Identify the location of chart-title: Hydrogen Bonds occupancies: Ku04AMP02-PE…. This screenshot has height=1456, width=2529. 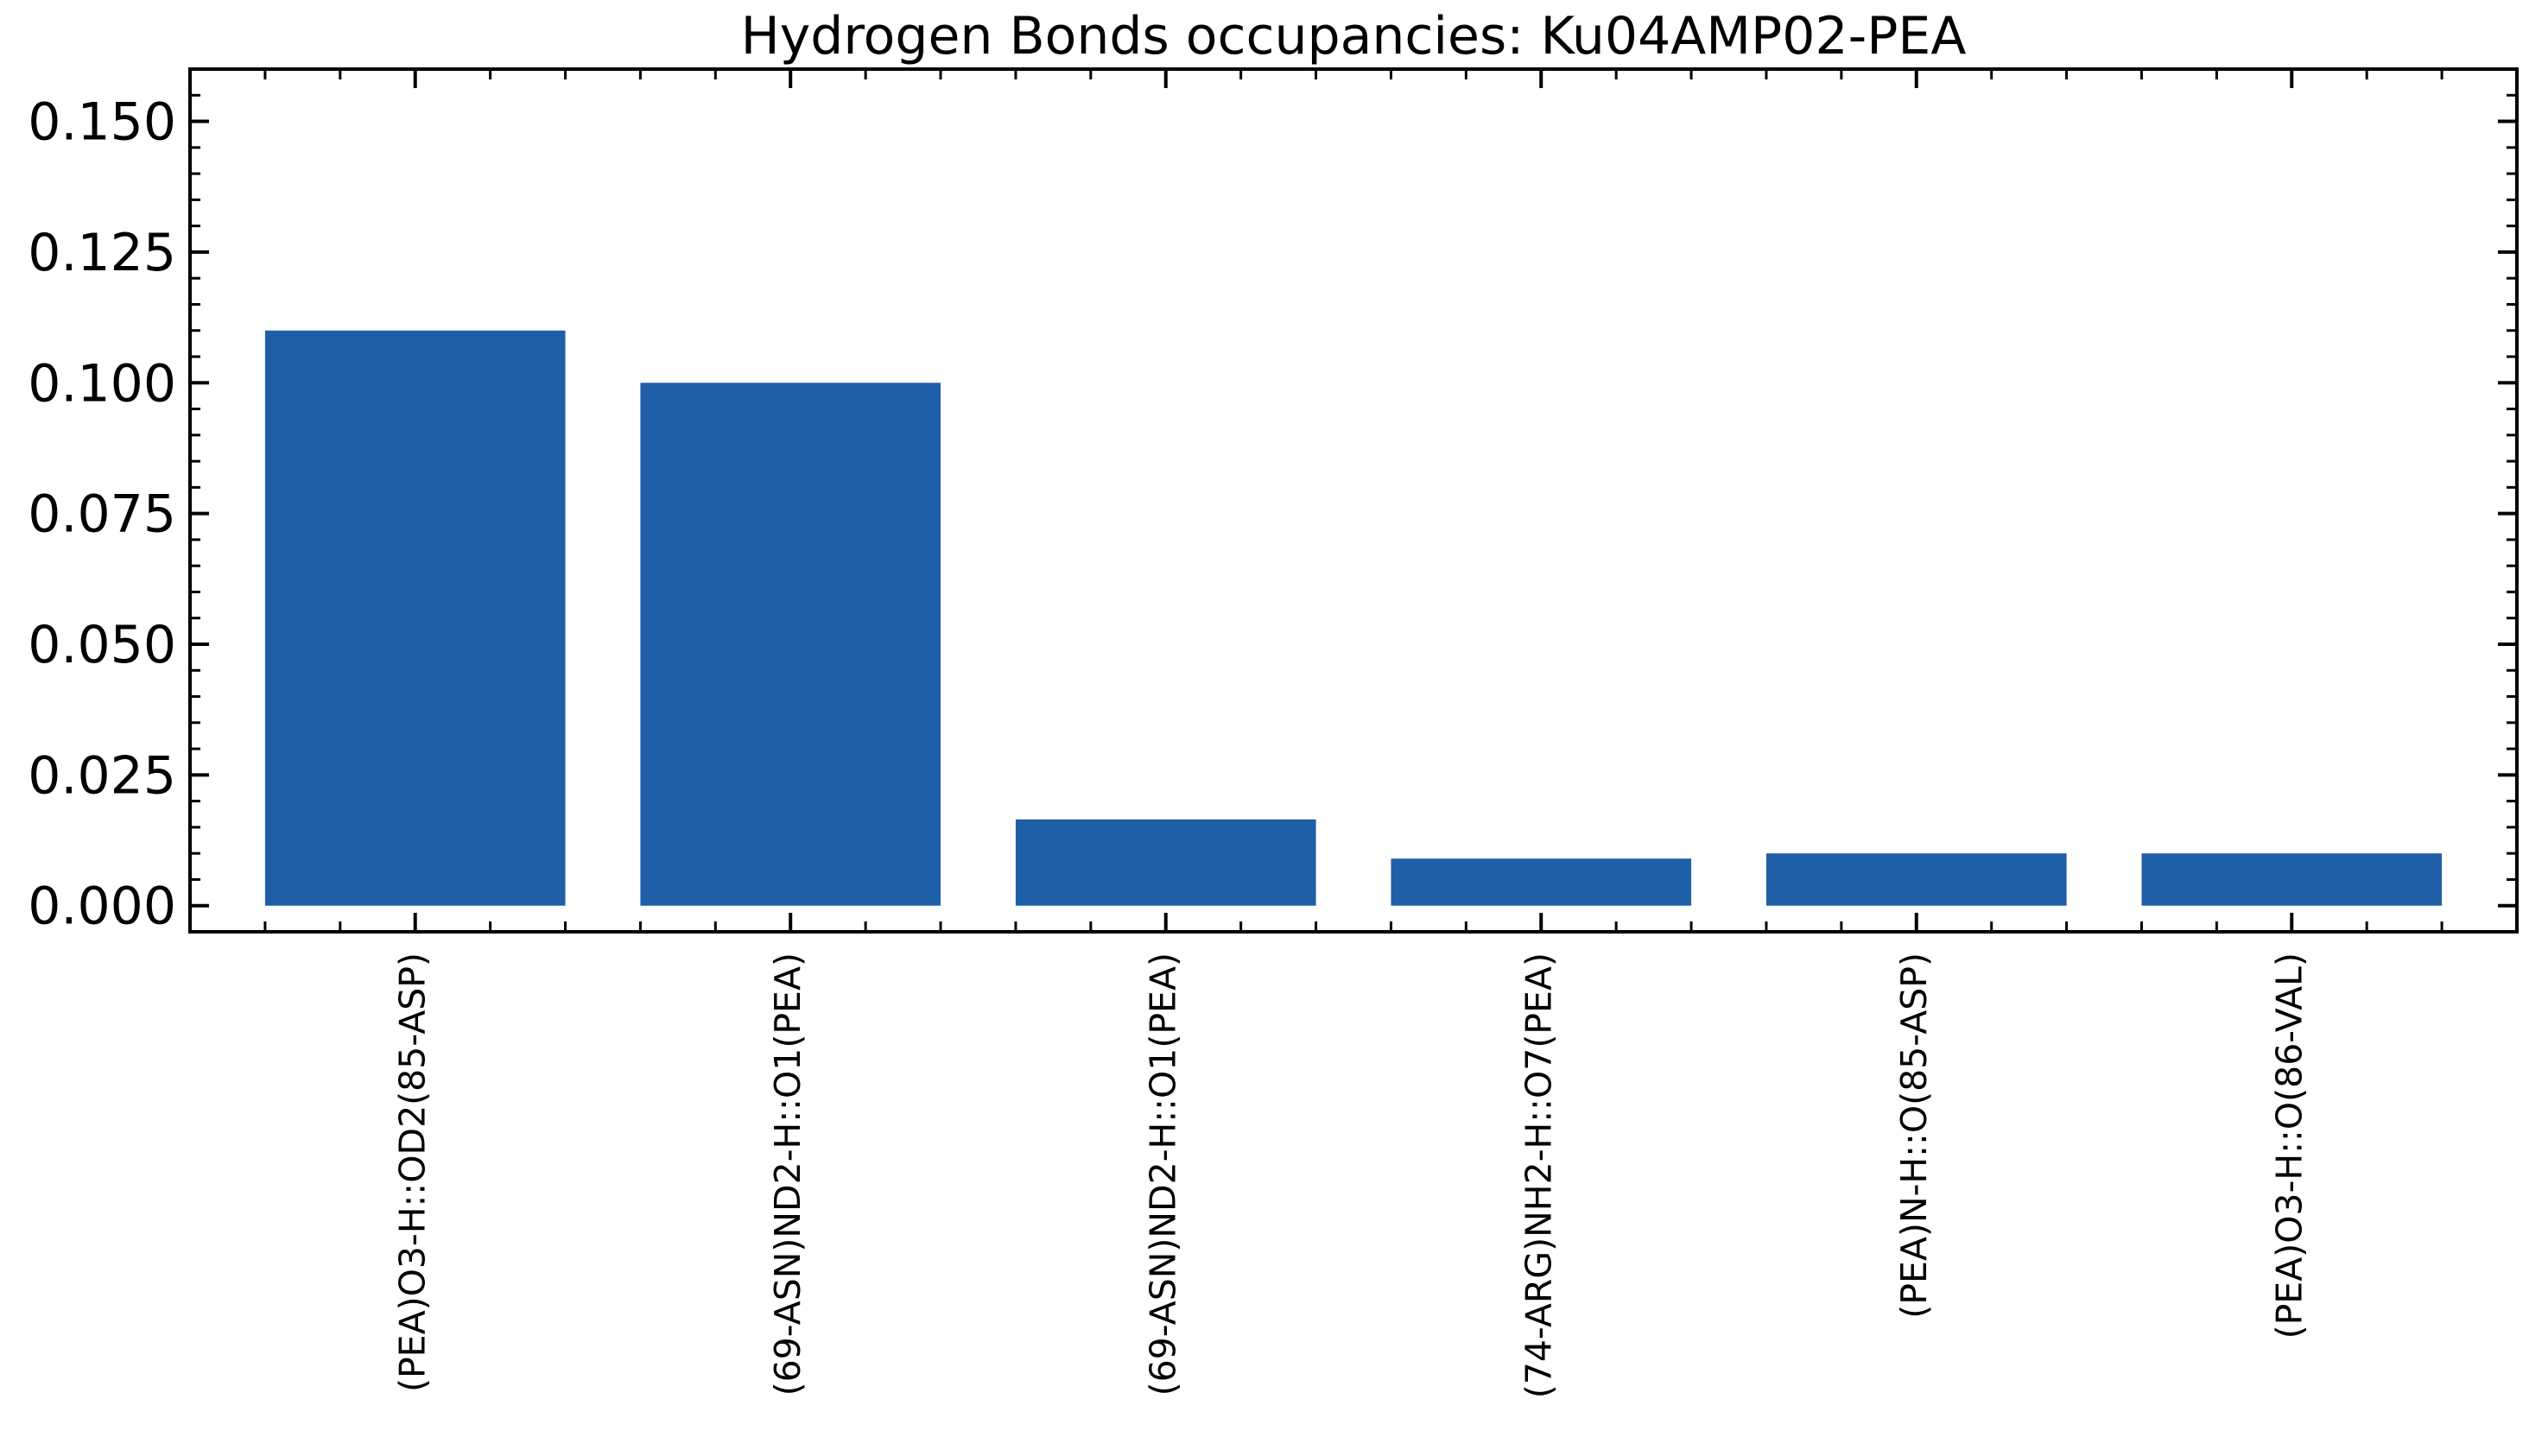
(1354, 36).